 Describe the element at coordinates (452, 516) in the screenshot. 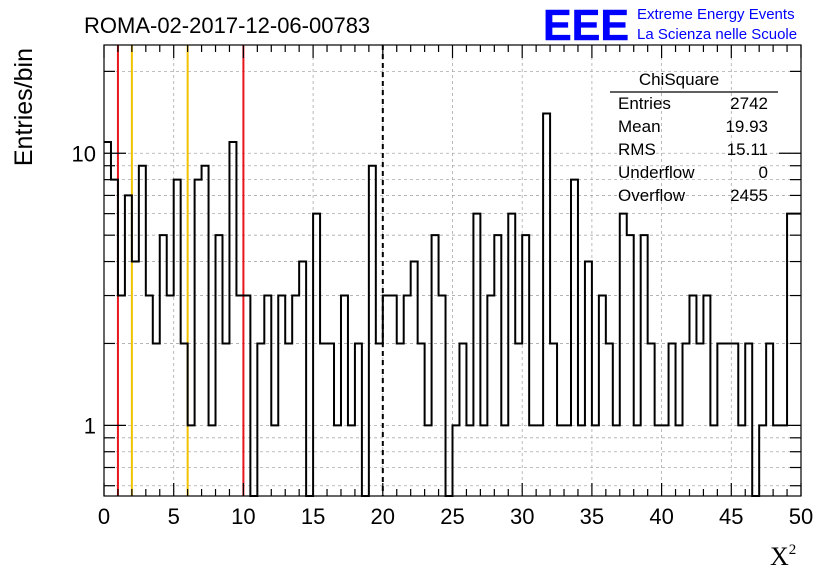

I see `x-tick-label: 25` at that location.